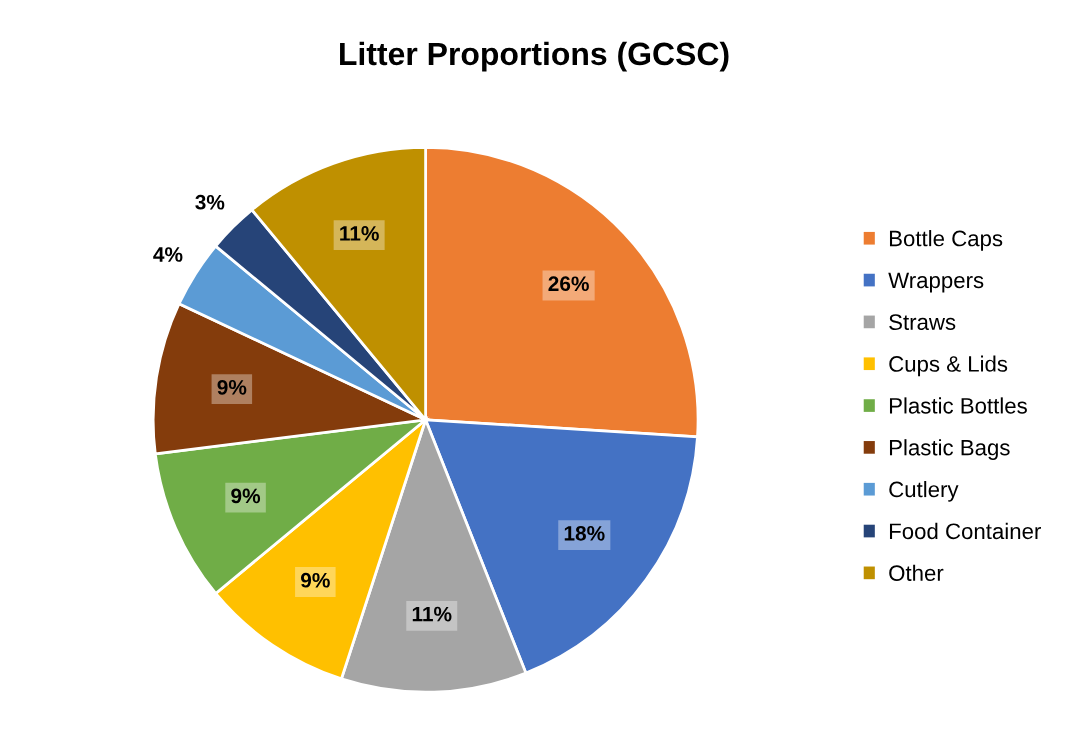 Image resolution: width=1068 pixels, height=755 pixels. What do you see at coordinates (924, 491) in the screenshot?
I see `legend-label: Cutlery` at bounding box center [924, 491].